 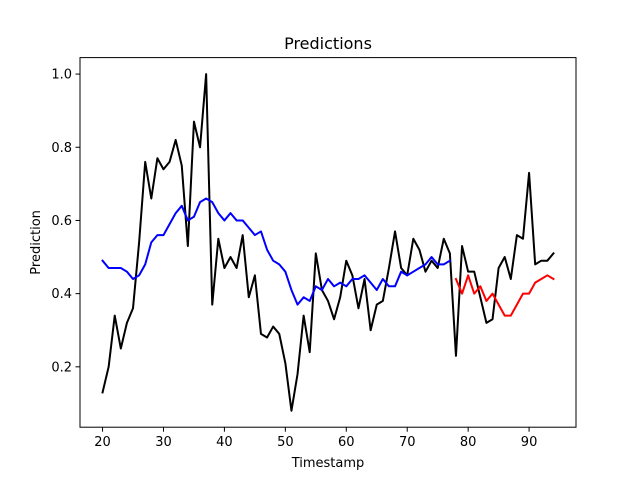 What do you see at coordinates (315, 438) in the screenshot?
I see `x-axis: 20 30 40 50 60 70 80 90` at bounding box center [315, 438].